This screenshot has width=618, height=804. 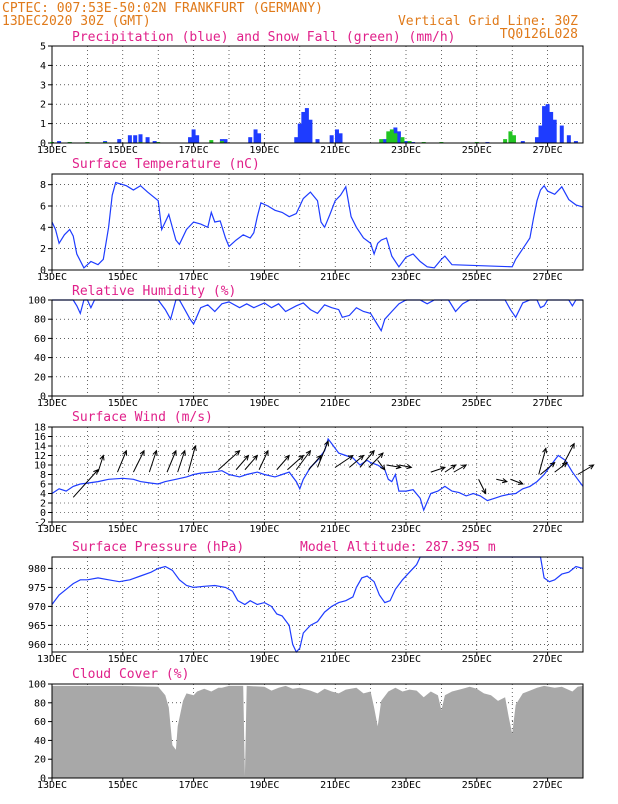 I want to click on y-tick-label: 970, so click(x=37, y=607).